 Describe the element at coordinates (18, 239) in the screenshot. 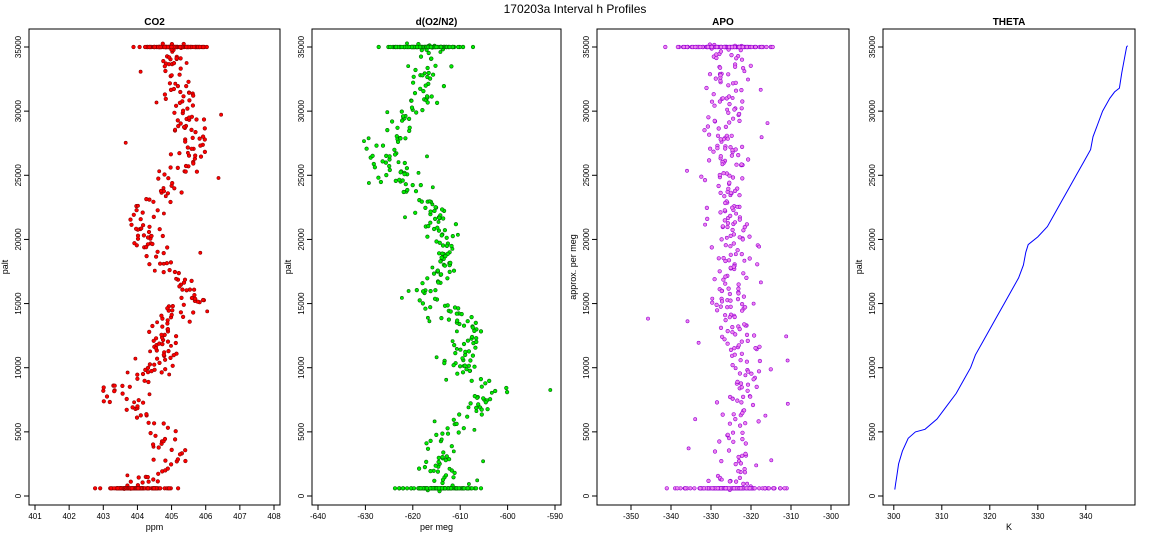

I see `co2-y-tick-label: 20000` at that location.